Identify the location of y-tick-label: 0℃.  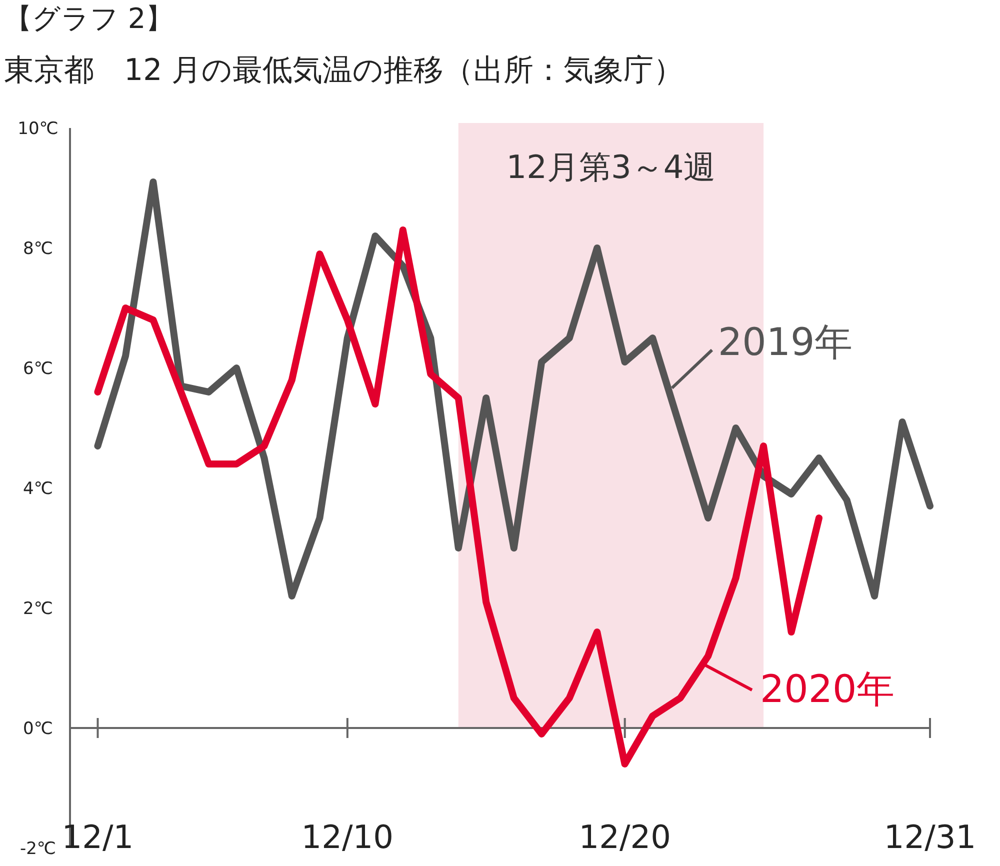
(38, 729).